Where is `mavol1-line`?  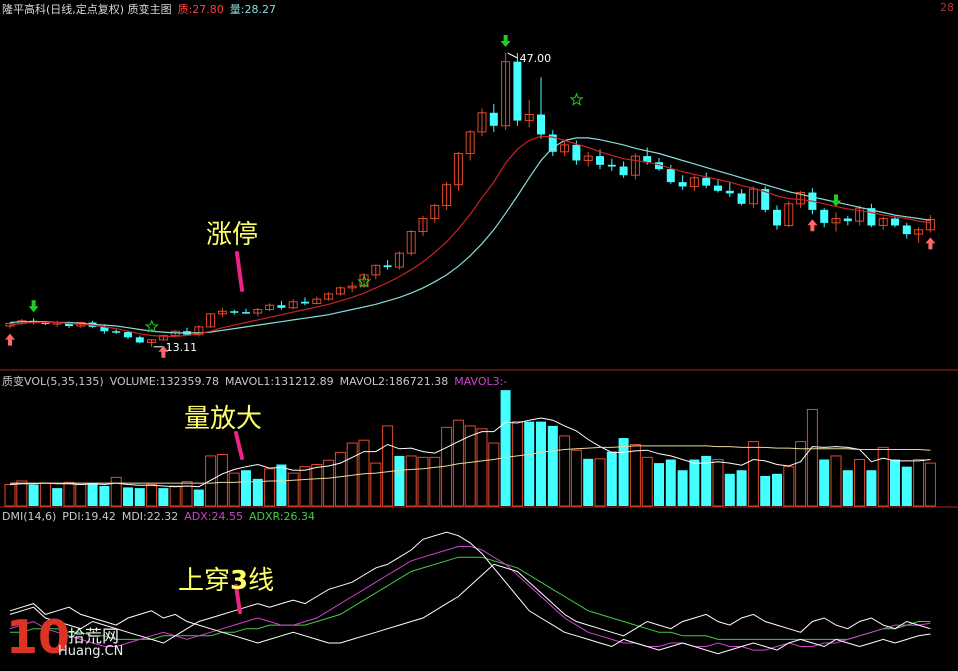
mavol1-line is located at coordinates (470, 452).